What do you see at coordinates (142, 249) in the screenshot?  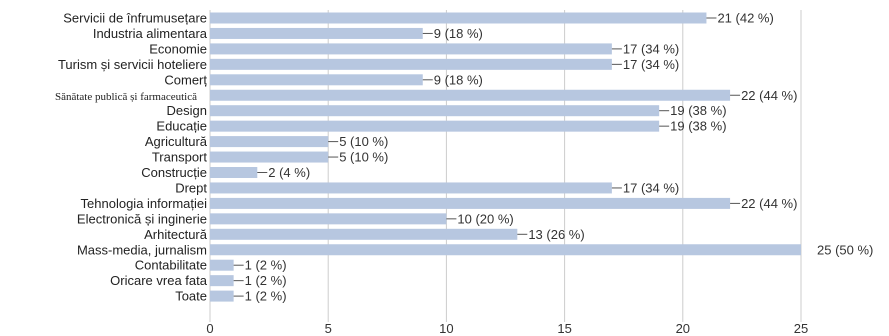 I see `category-label: Mass-media, jurnalism` at bounding box center [142, 249].